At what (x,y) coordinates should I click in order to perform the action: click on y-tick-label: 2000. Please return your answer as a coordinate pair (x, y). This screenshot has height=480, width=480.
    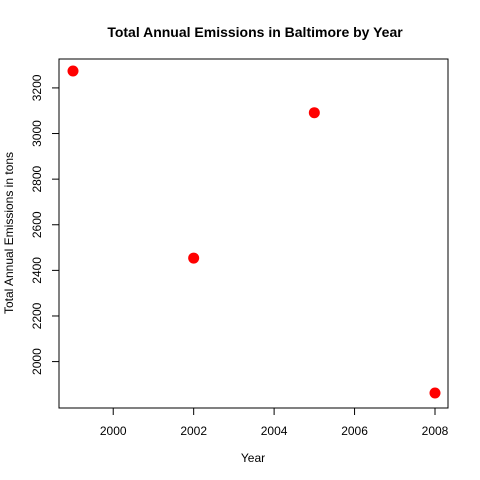
    Looking at the image, I should click on (37, 361).